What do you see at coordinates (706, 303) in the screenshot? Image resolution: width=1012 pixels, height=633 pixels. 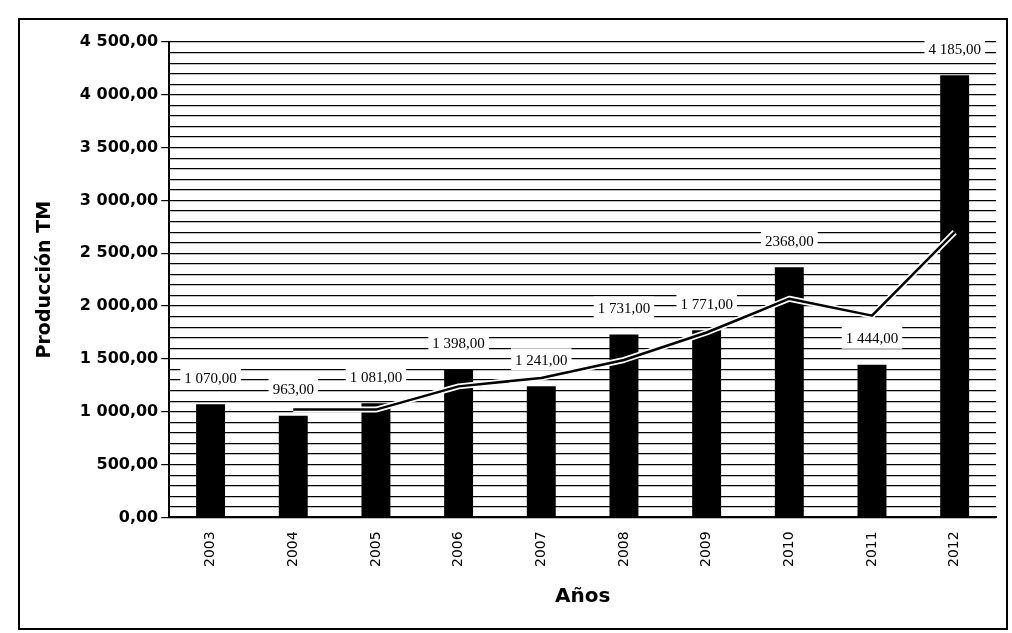 I see `data-label: 1 771,00` at bounding box center [706, 303].